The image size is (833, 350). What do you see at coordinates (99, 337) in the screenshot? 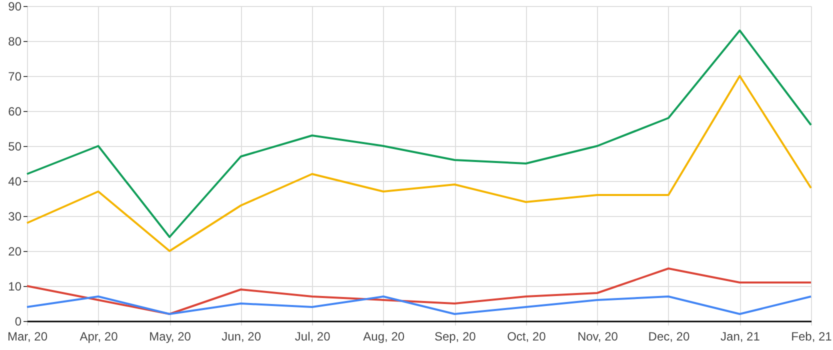
I see `x-tick-label: Apr, 20` at bounding box center [99, 337].